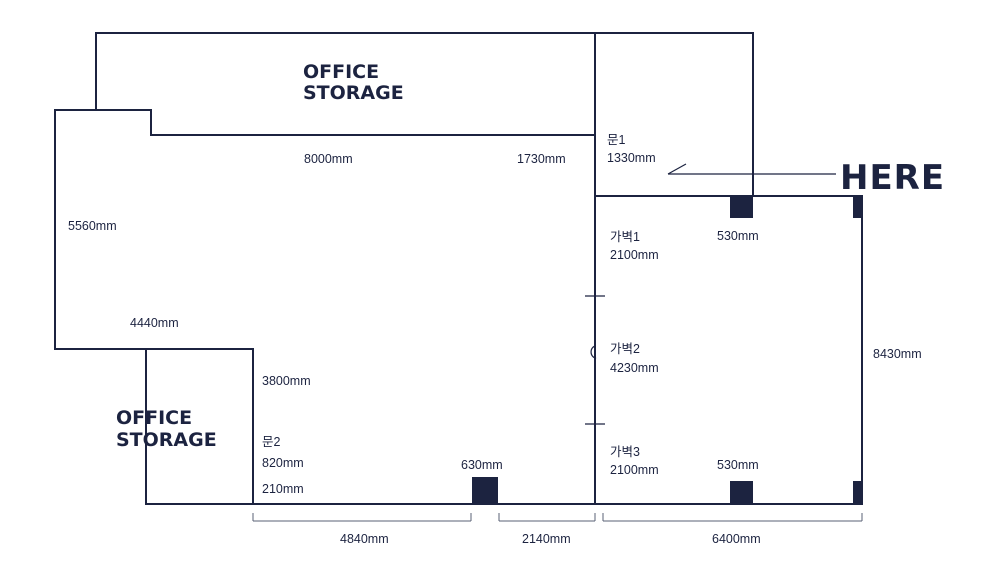 The width and height of the screenshot is (990, 570). I want to click on door2-name: 문2, so click(271, 442).